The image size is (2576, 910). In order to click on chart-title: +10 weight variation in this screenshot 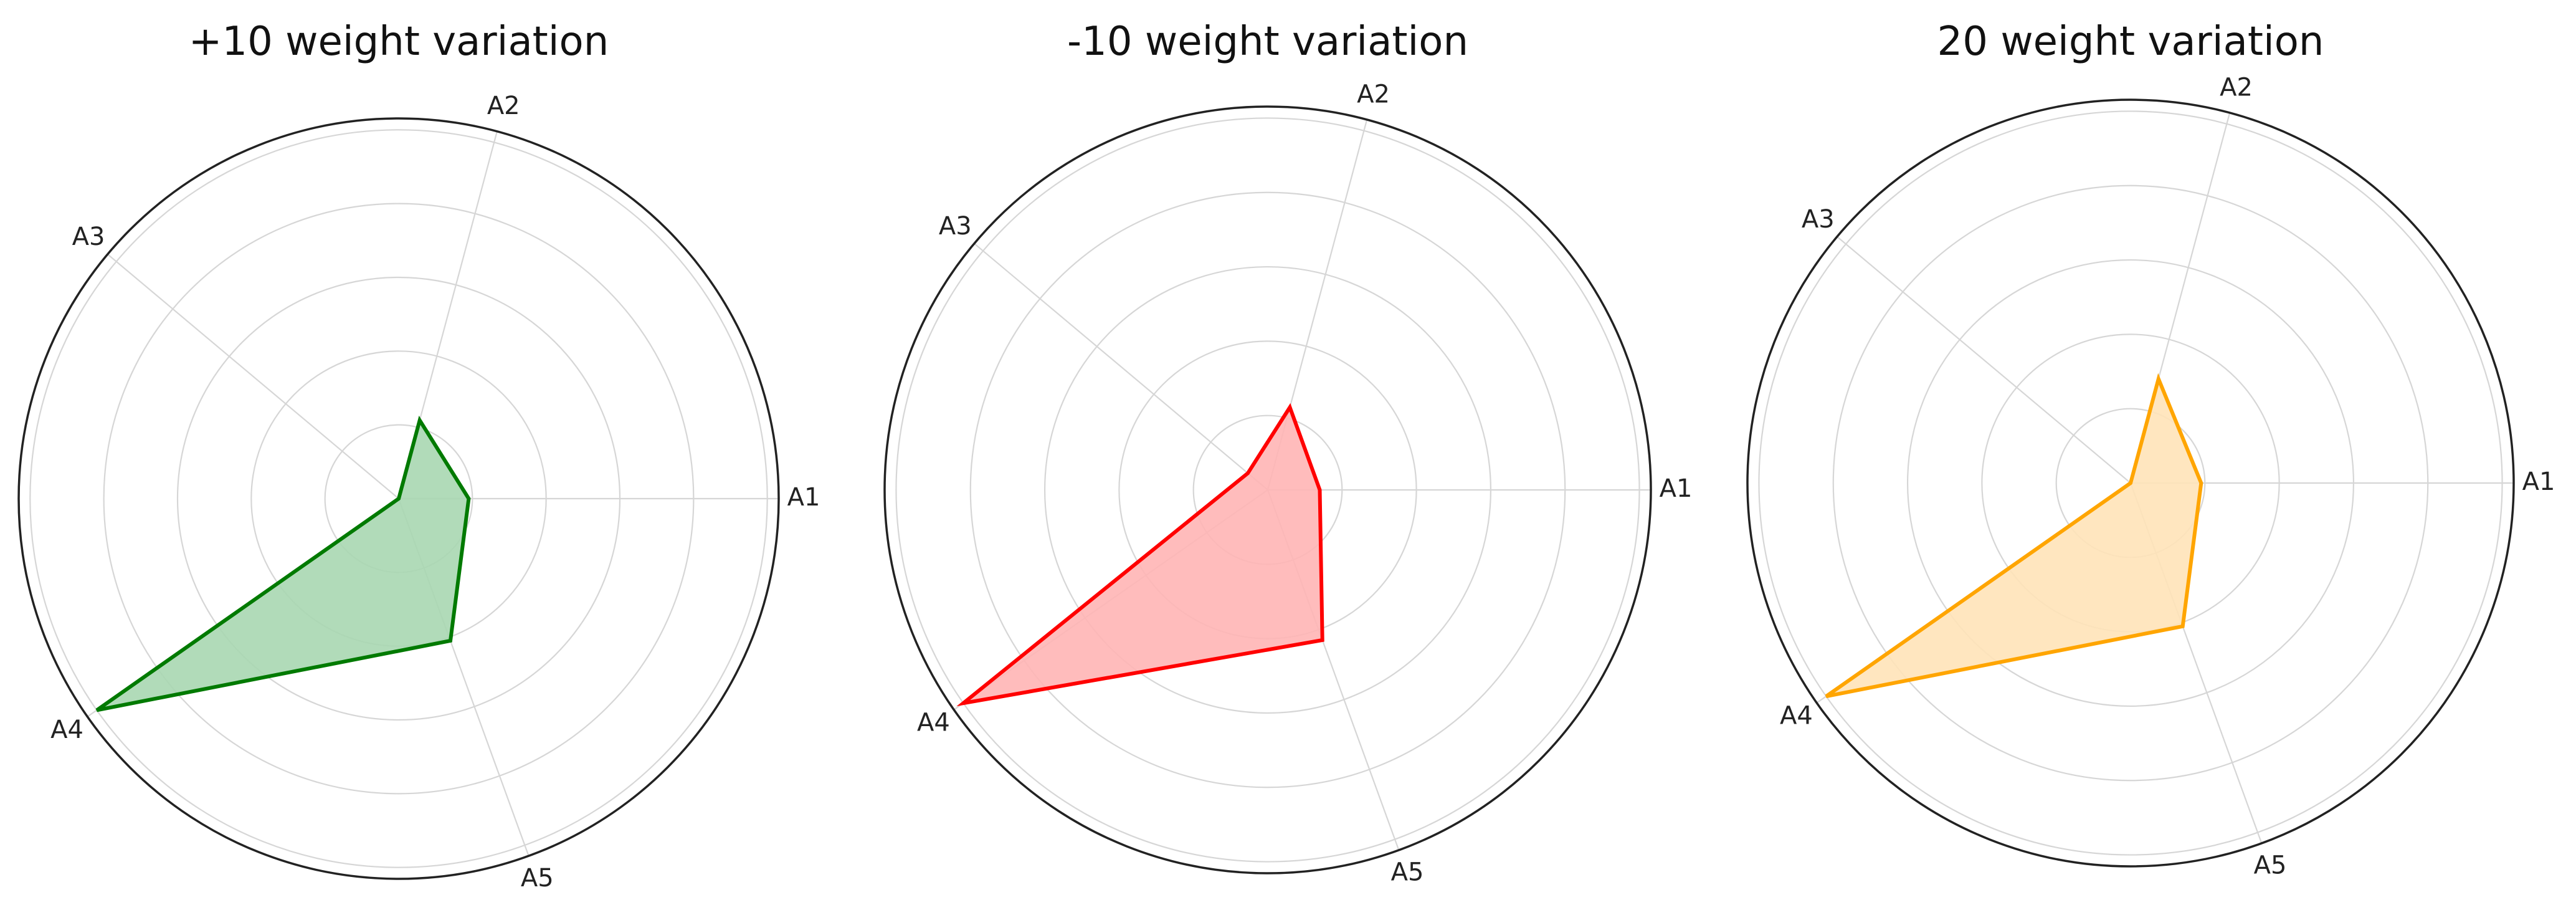, I will do `click(399, 42)`.